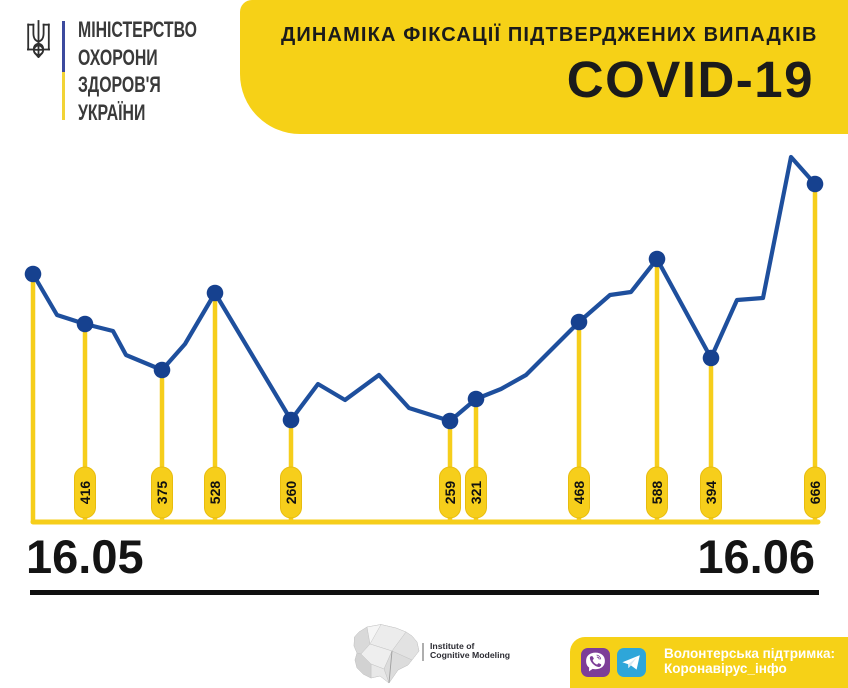  Describe the element at coordinates (450, 493) in the screenshot. I see `svg-text: 259` at that location.